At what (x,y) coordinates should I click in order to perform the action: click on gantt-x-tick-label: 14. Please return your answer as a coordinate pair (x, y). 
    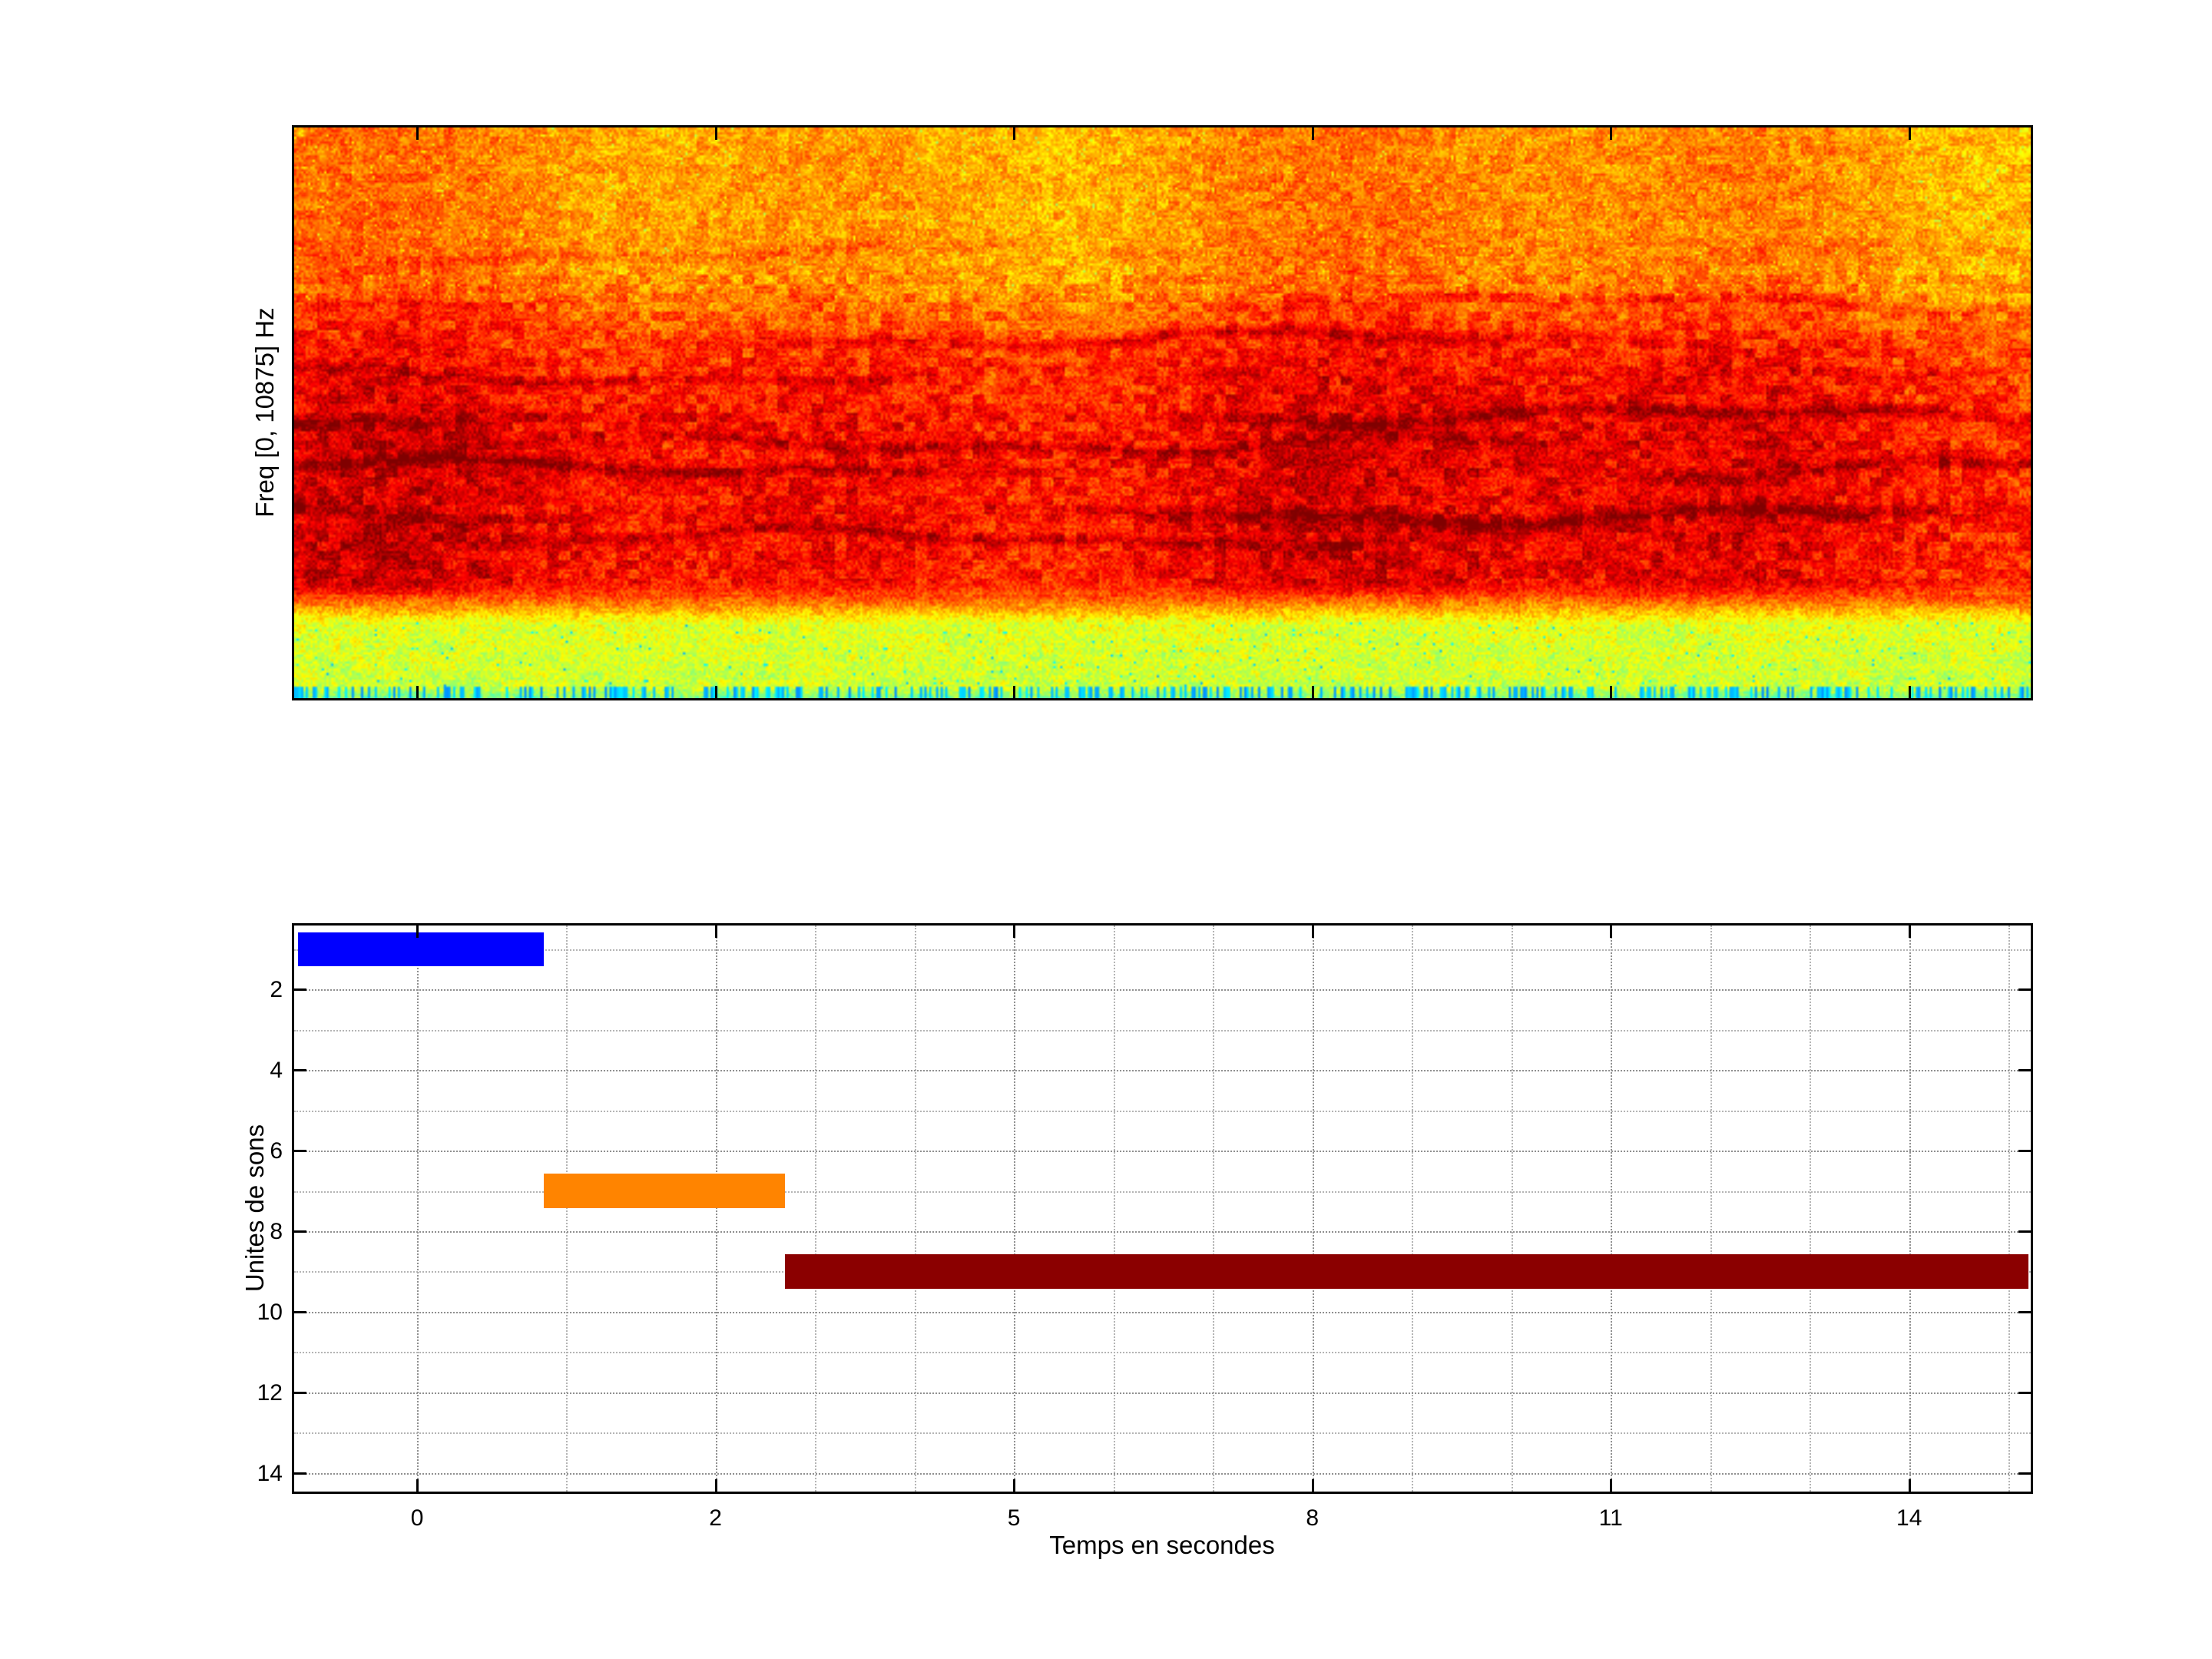
    Looking at the image, I should click on (1909, 1518).